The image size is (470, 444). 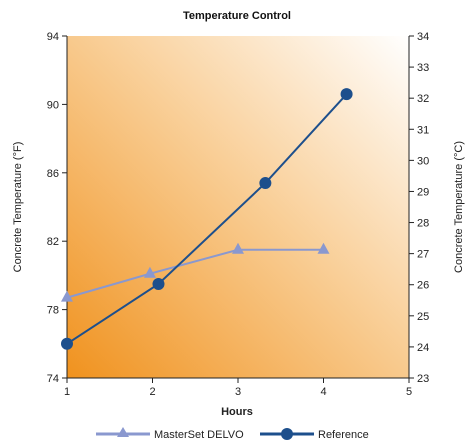 I want to click on legend-marker-masterset, so click(x=123, y=432).